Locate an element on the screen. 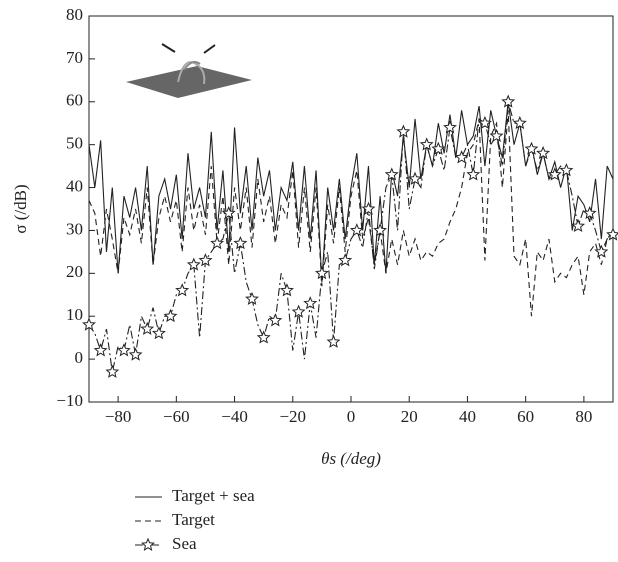 This screenshot has width=618, height=562. y-tick-label: 40 is located at coordinates (74, 185).